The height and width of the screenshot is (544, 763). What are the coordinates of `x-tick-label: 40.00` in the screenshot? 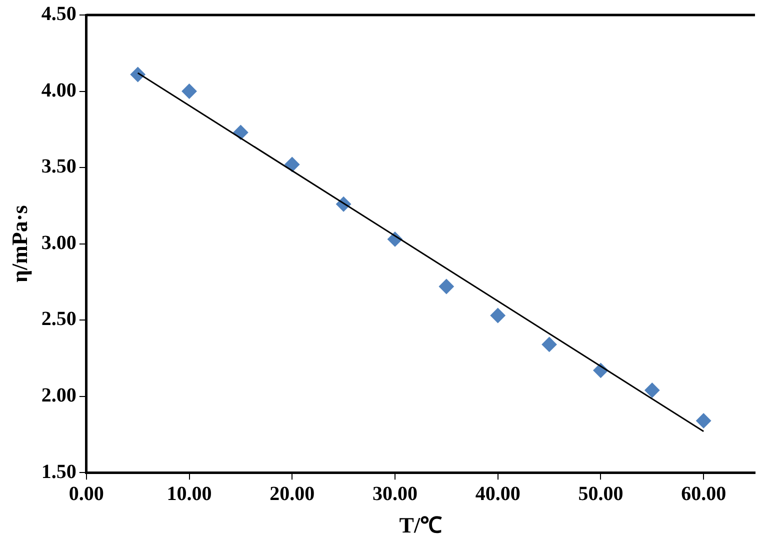 It's located at (497, 493).